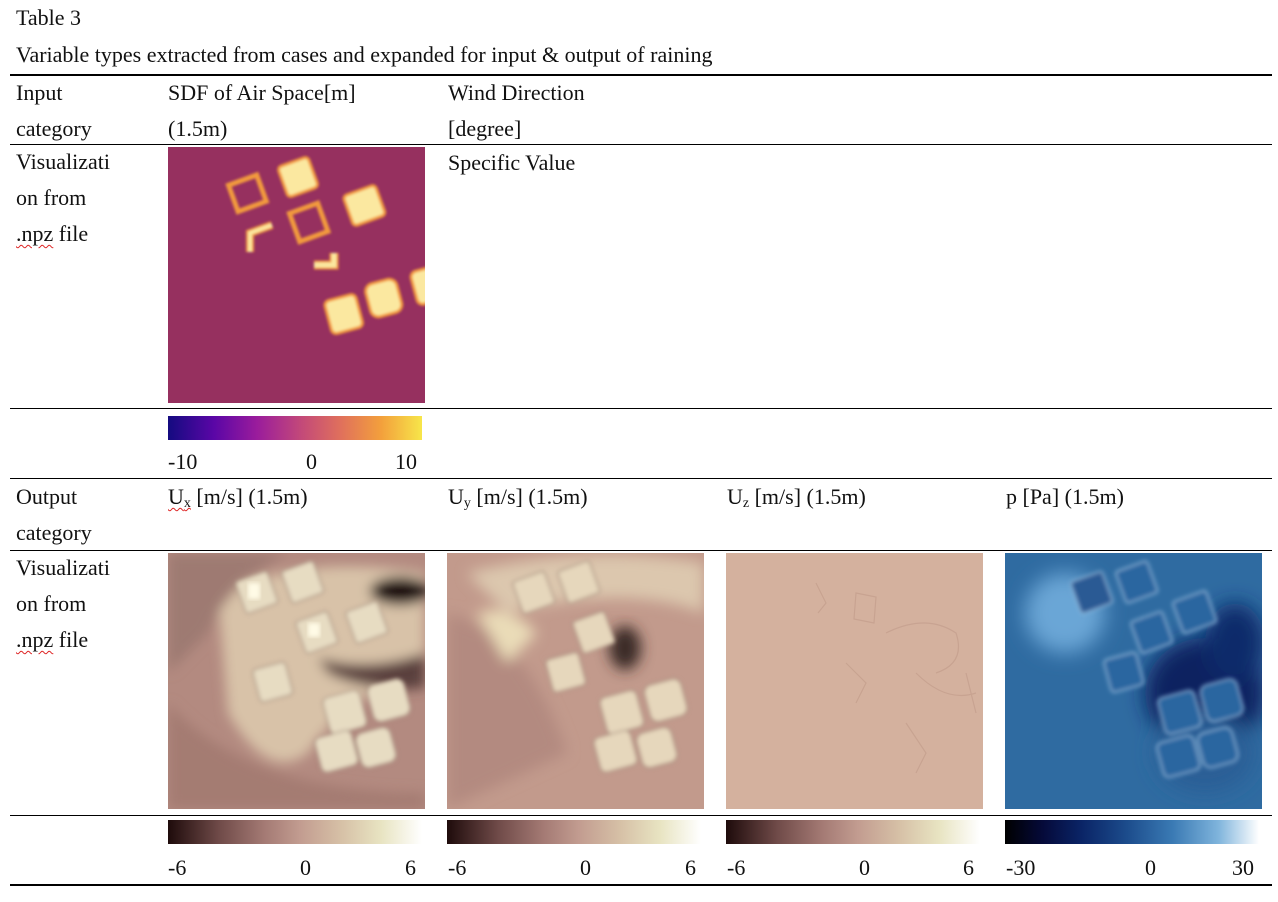 Image resolution: width=1278 pixels, height=902 pixels. What do you see at coordinates (63, 197) in the screenshot?
I see `input-visualization-label: Visualizati on from .npz file` at bounding box center [63, 197].